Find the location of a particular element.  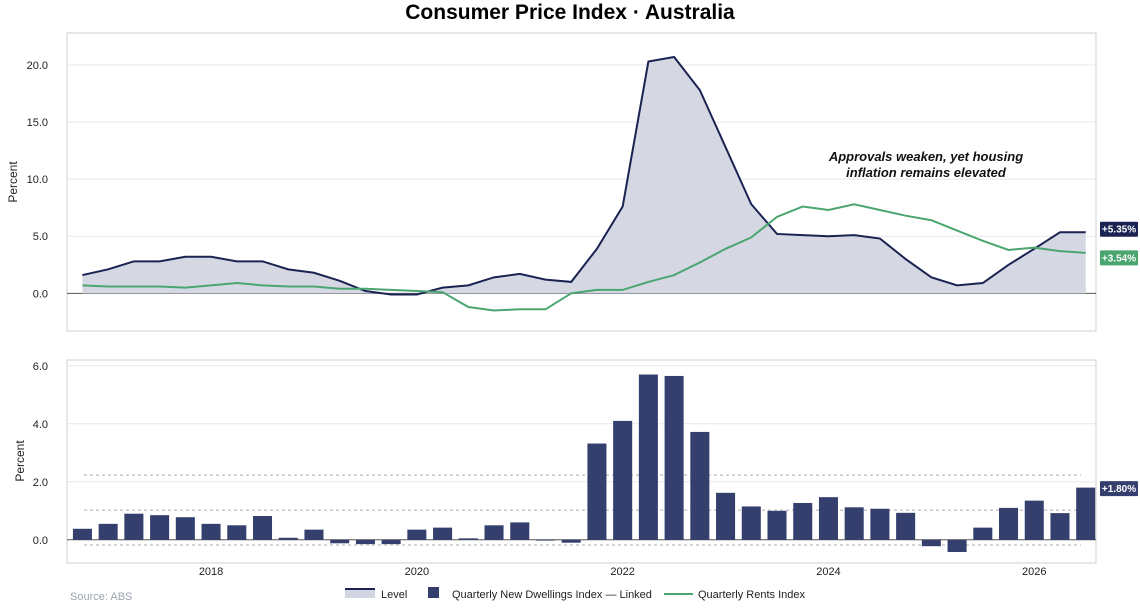

legend-swatch-dwellings is located at coordinates (433, 592).